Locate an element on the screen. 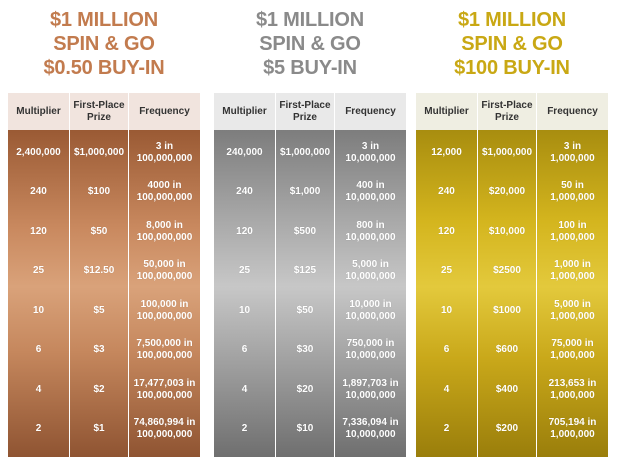 The image size is (620, 469). column-multiplier: 12,000 240 120 25 10 6 4 2 is located at coordinates (446, 293).